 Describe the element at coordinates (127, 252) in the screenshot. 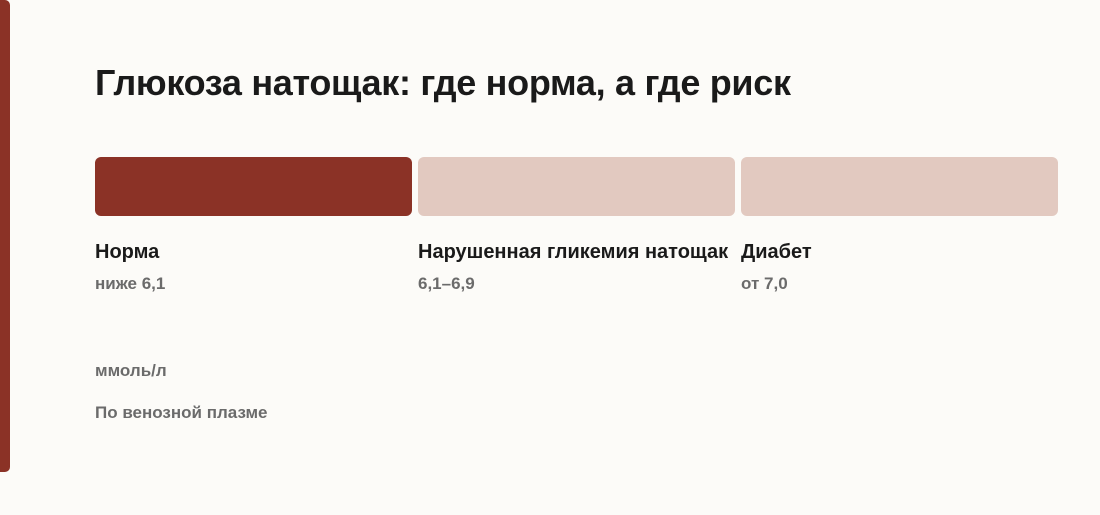

I see `segment-label: Норма` at that location.